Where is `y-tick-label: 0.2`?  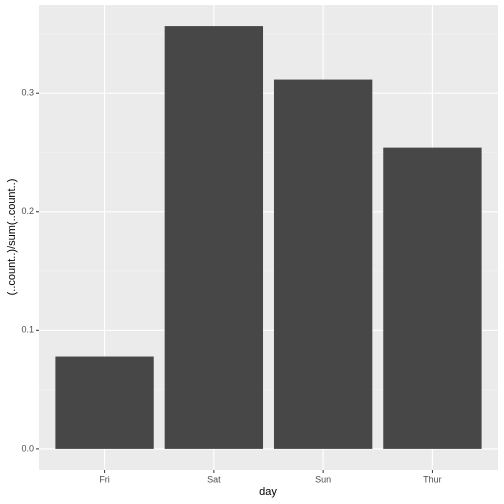 y-tick-label: 0.2 is located at coordinates (27, 211).